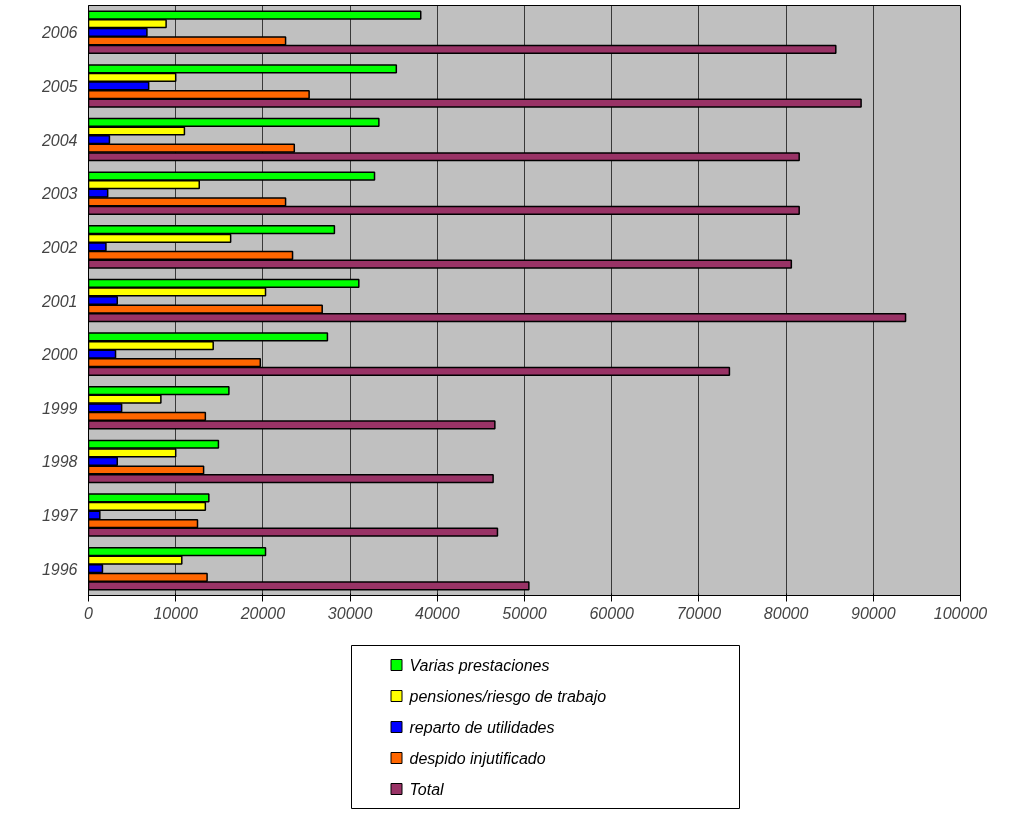 This screenshot has width=1009, height=839. Describe the element at coordinates (786, 613) in the screenshot. I see `x-tick-label: 80000` at that location.